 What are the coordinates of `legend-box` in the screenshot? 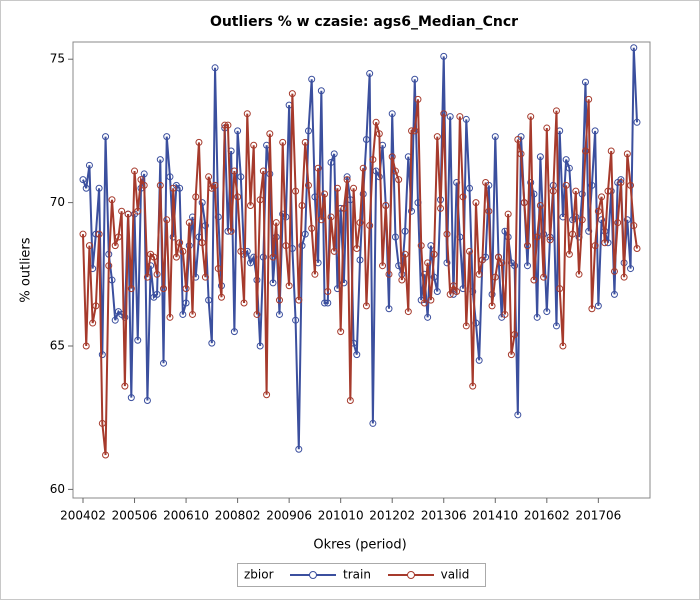 It's located at (361, 575).